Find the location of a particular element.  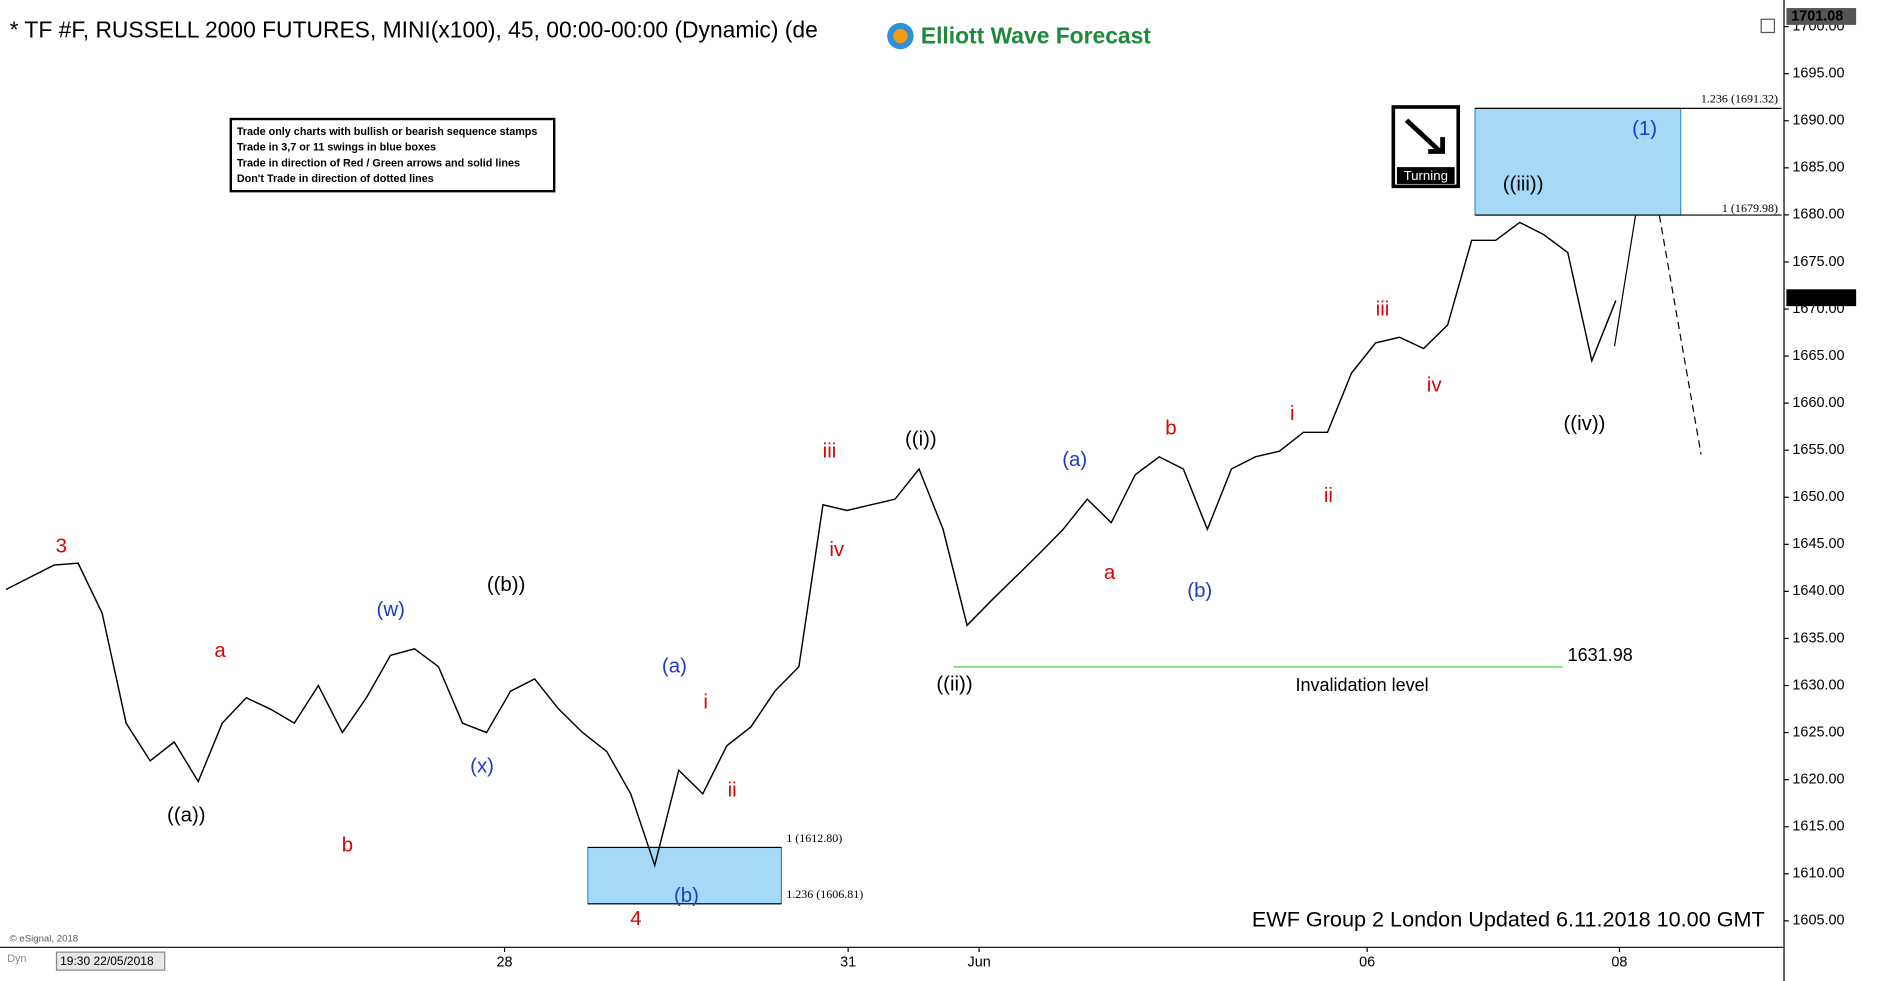

y-tick-label: 1645.00 is located at coordinates (1818, 544).